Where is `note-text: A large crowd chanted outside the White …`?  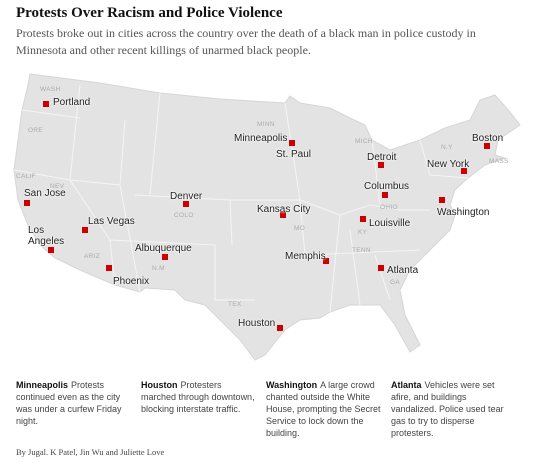 note-text: A large crowd chanted outside the White … is located at coordinates (323, 409).